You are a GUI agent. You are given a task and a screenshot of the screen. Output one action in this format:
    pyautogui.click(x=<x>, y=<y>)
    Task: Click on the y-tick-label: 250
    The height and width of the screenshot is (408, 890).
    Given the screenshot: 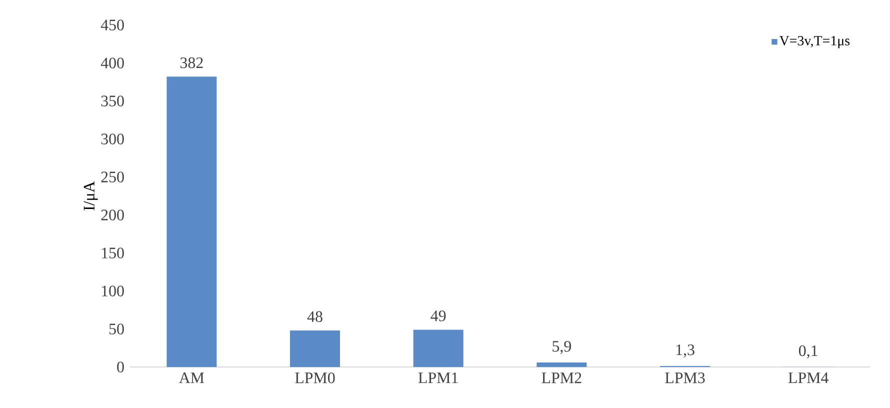 What is the action you would take?
    pyautogui.click(x=112, y=177)
    